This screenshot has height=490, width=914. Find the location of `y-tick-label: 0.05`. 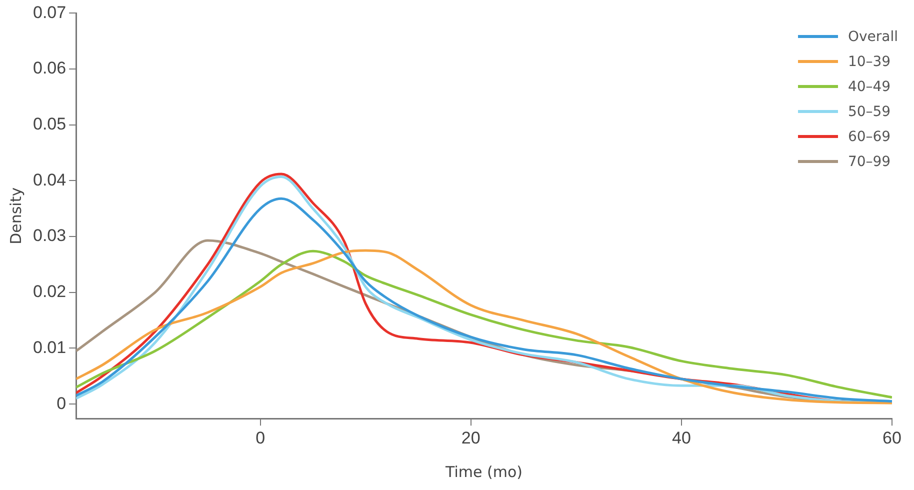

y-tick-label: 0.05 is located at coordinates (49, 124).